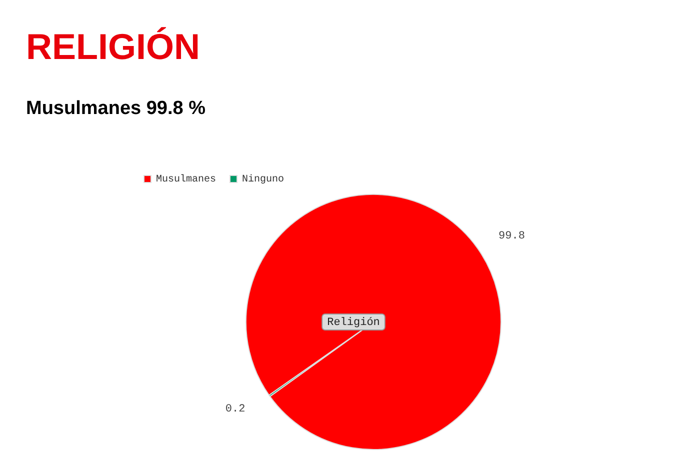 The width and height of the screenshot is (677, 466). I want to click on chart-title: RELIGIÓN, so click(113, 47).